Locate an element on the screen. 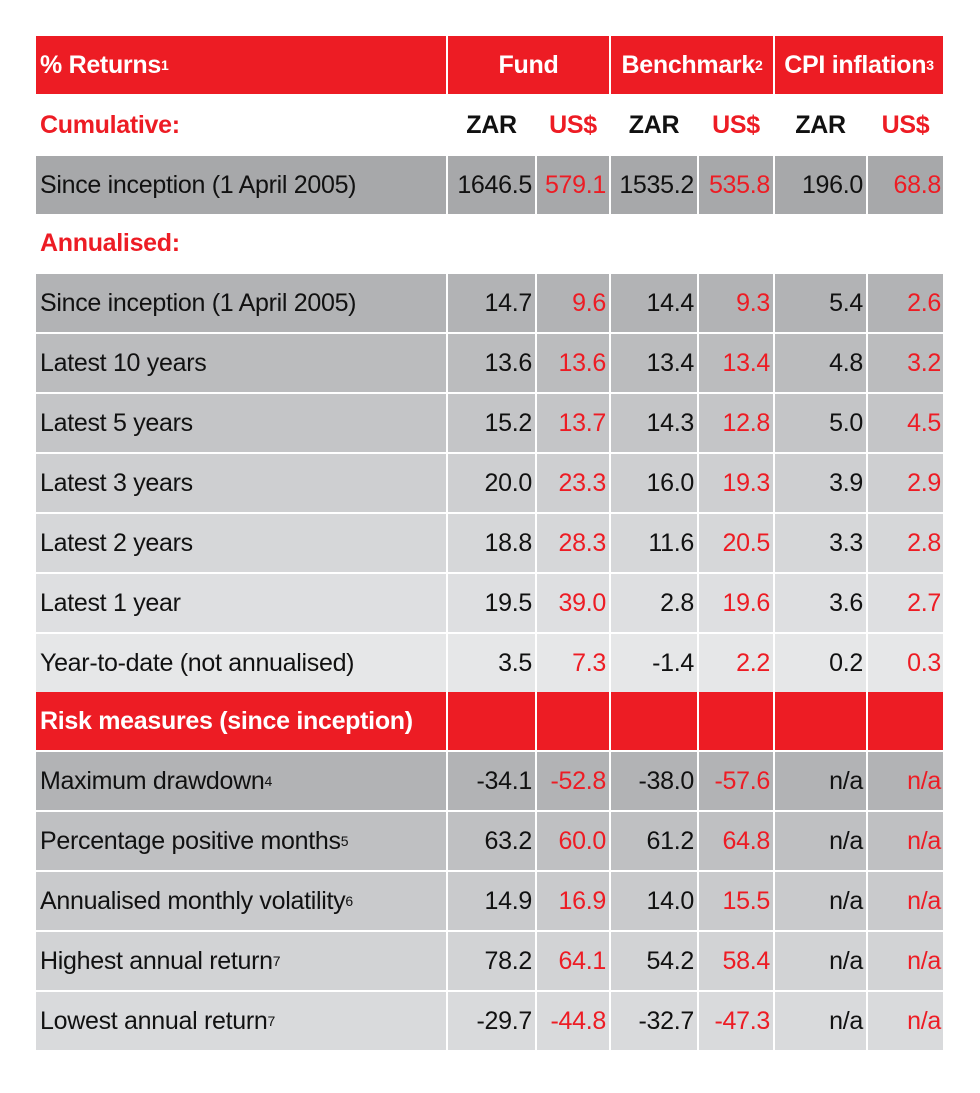  row-label-text: Latest 10 years is located at coordinates (123, 362).